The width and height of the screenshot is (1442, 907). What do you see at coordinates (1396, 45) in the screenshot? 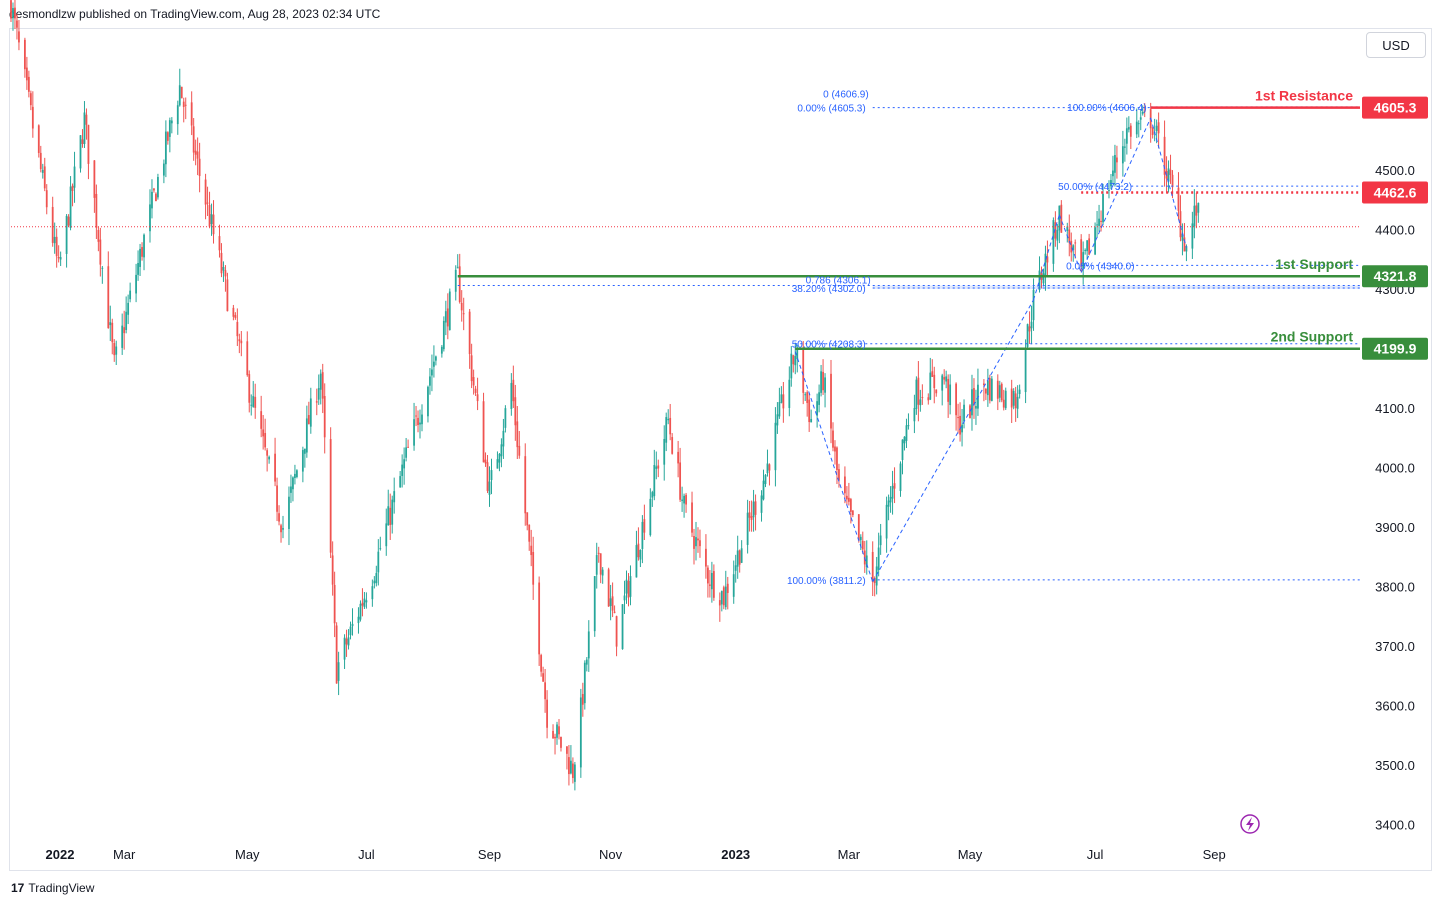
I see `currency-button: USD` at bounding box center [1396, 45].